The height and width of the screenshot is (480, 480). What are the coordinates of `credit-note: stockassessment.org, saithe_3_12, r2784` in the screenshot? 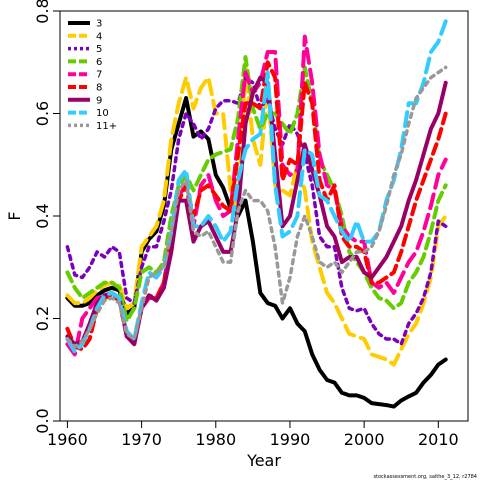 It's located at (425, 477).